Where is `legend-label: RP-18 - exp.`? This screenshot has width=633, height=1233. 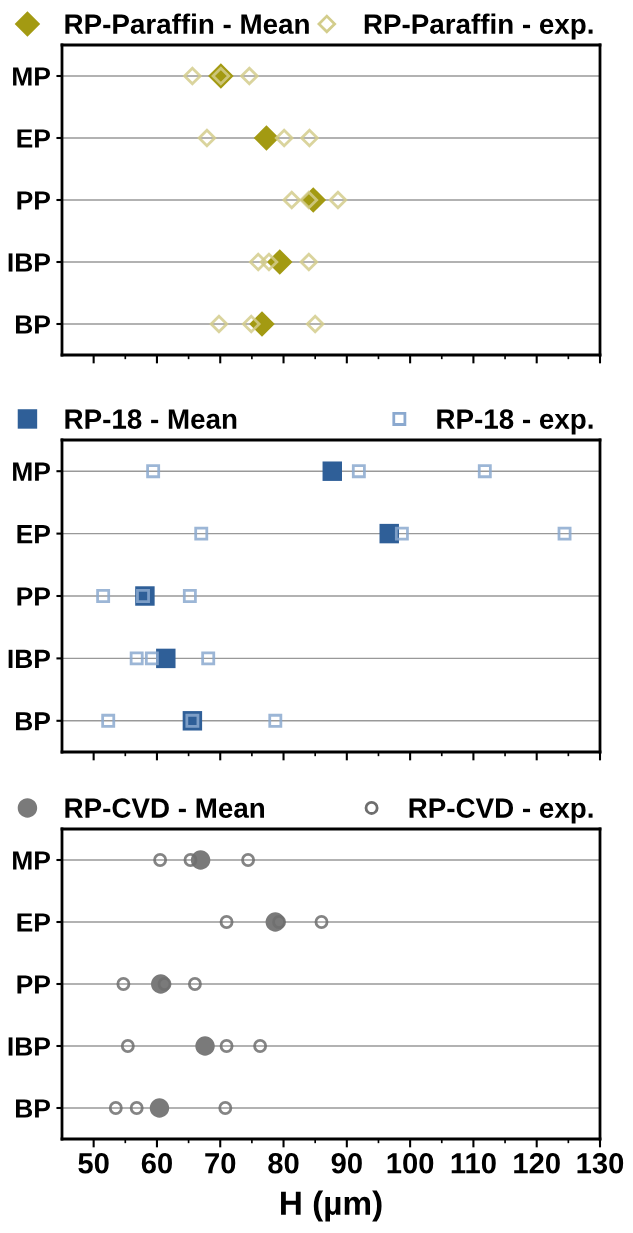 legend-label: RP-18 - exp. is located at coordinates (515, 422).